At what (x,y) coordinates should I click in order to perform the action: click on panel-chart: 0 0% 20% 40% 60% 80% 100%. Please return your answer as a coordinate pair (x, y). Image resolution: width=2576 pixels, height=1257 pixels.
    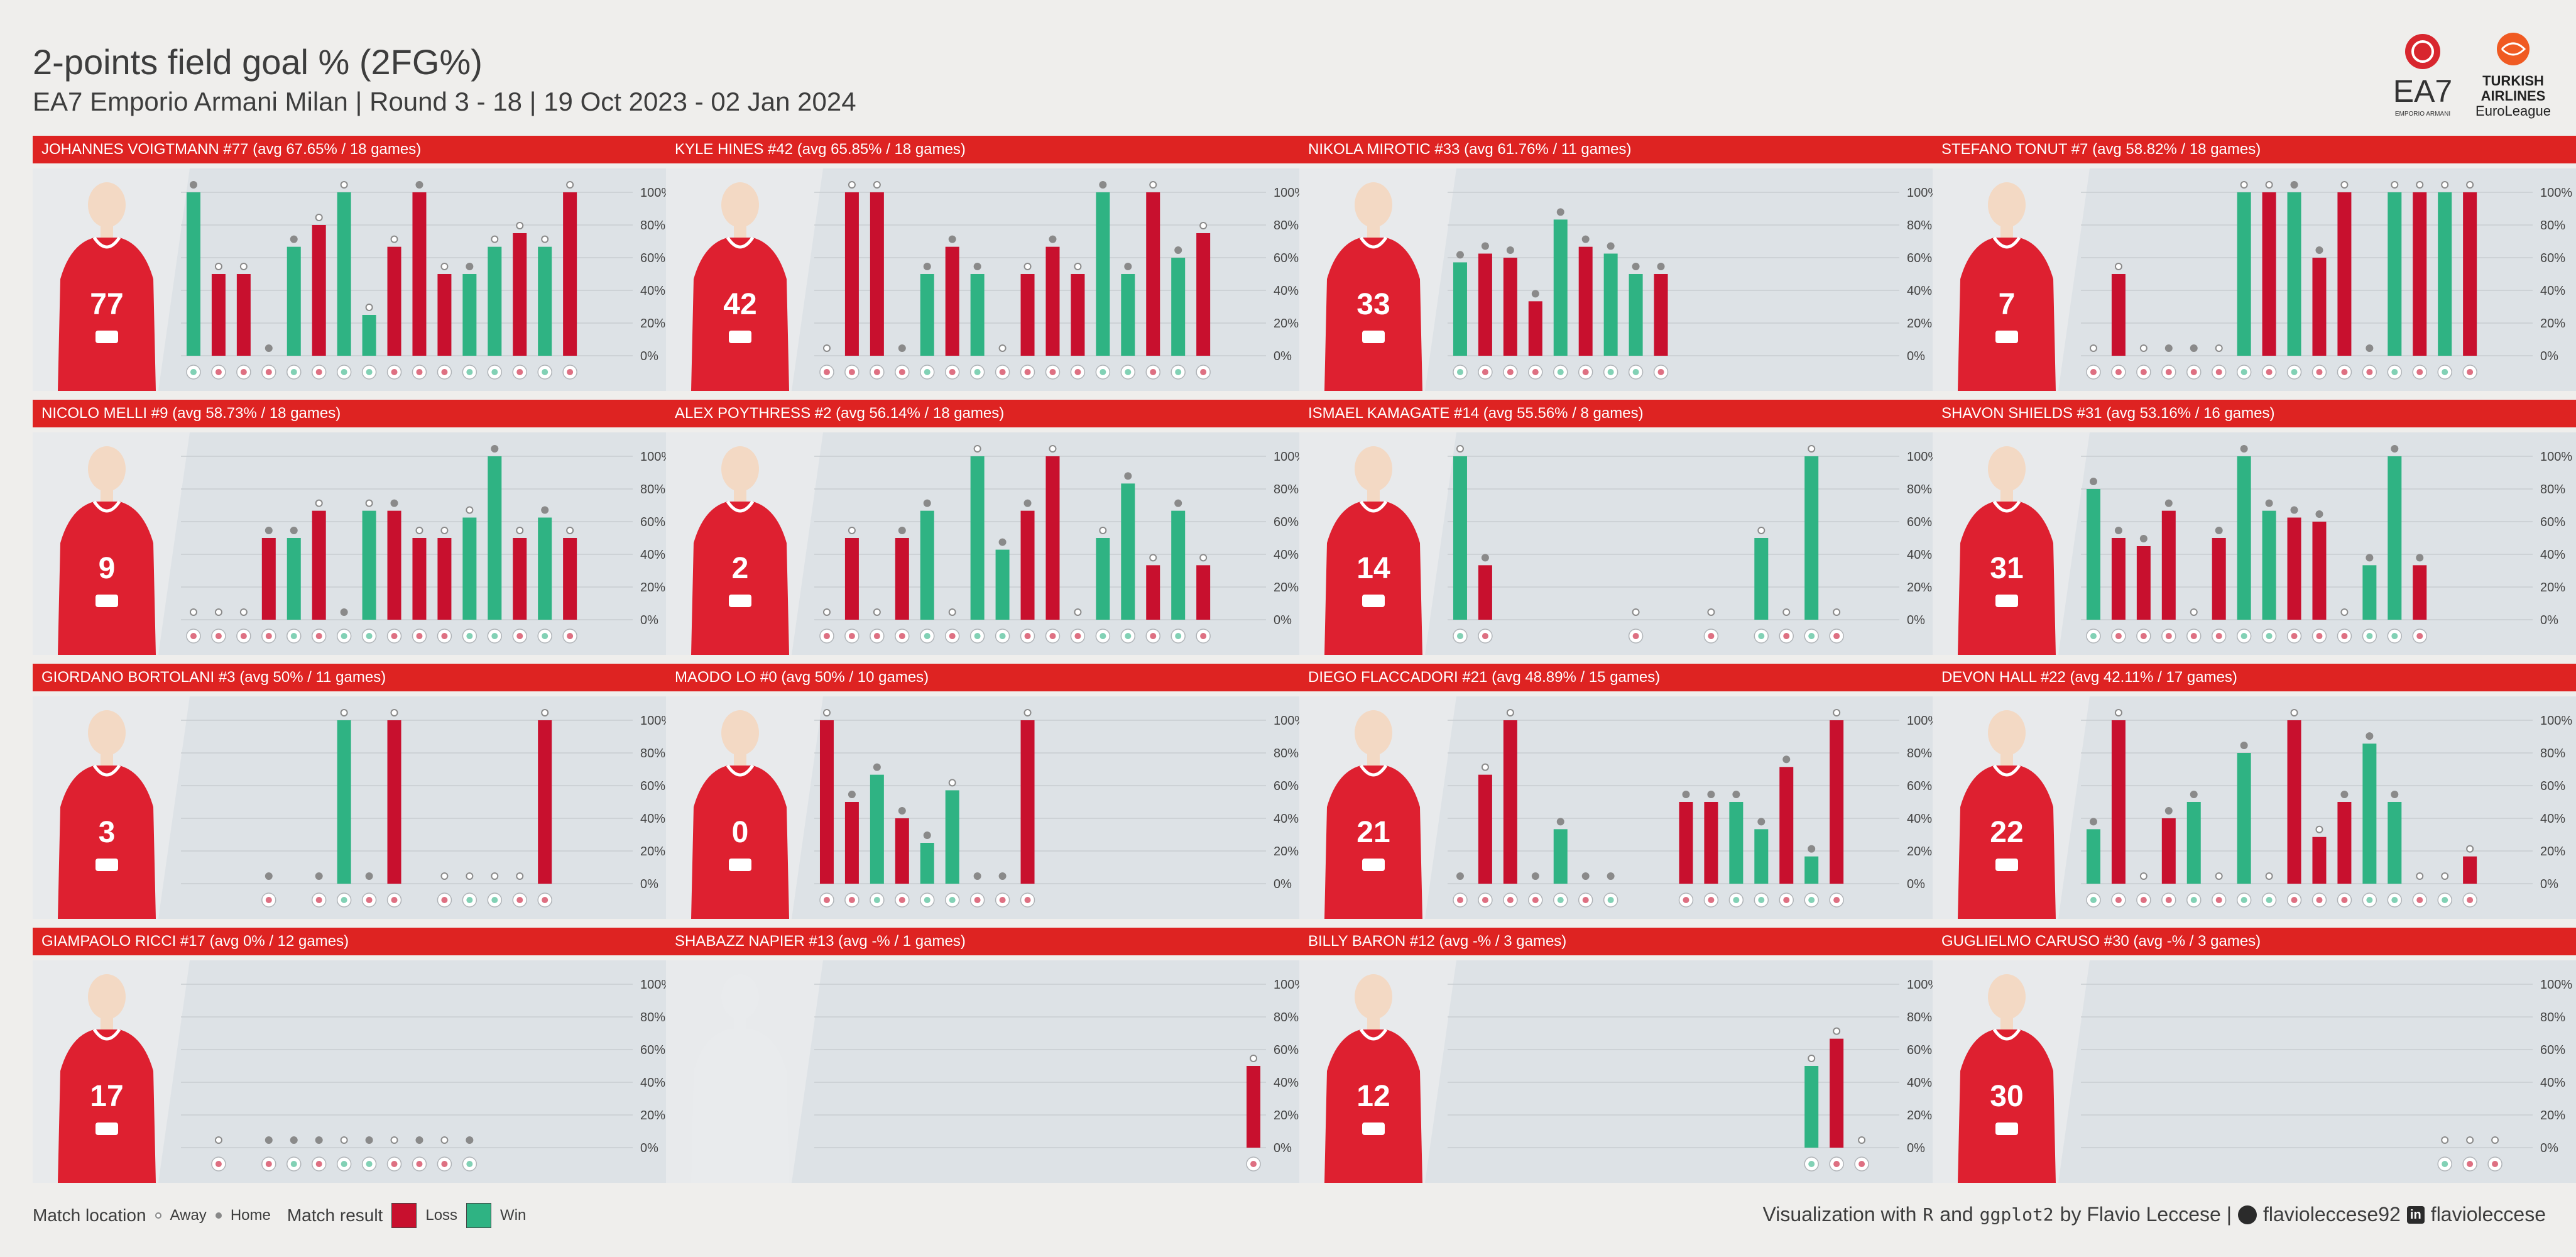
    Looking at the image, I should click on (992, 807).